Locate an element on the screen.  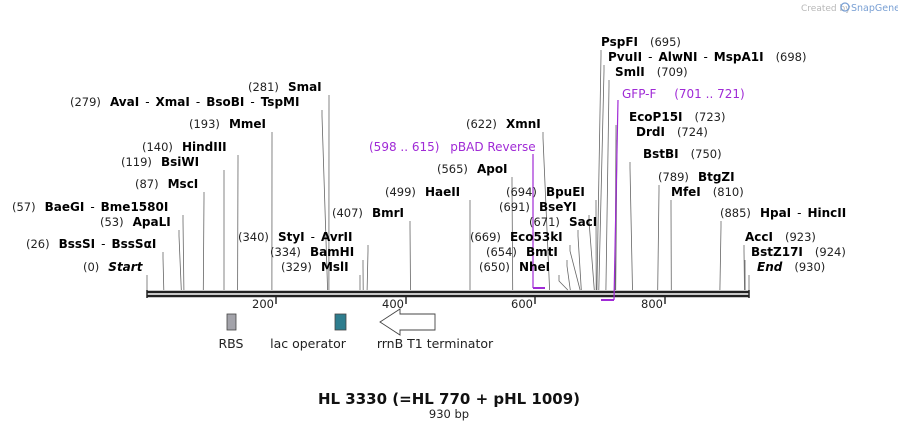
enzyme-name-avai: AvaI is located at coordinates (124, 102).